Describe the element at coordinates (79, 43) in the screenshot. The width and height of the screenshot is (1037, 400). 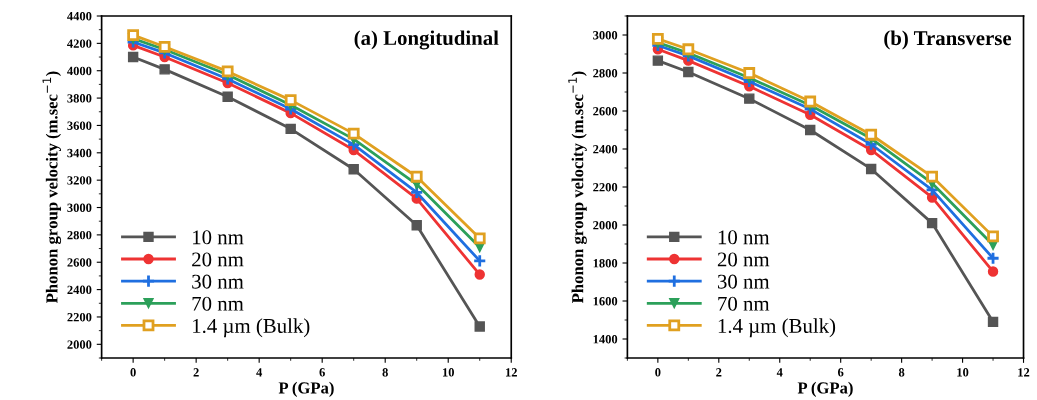
I see `y-tick-label: 4200` at that location.